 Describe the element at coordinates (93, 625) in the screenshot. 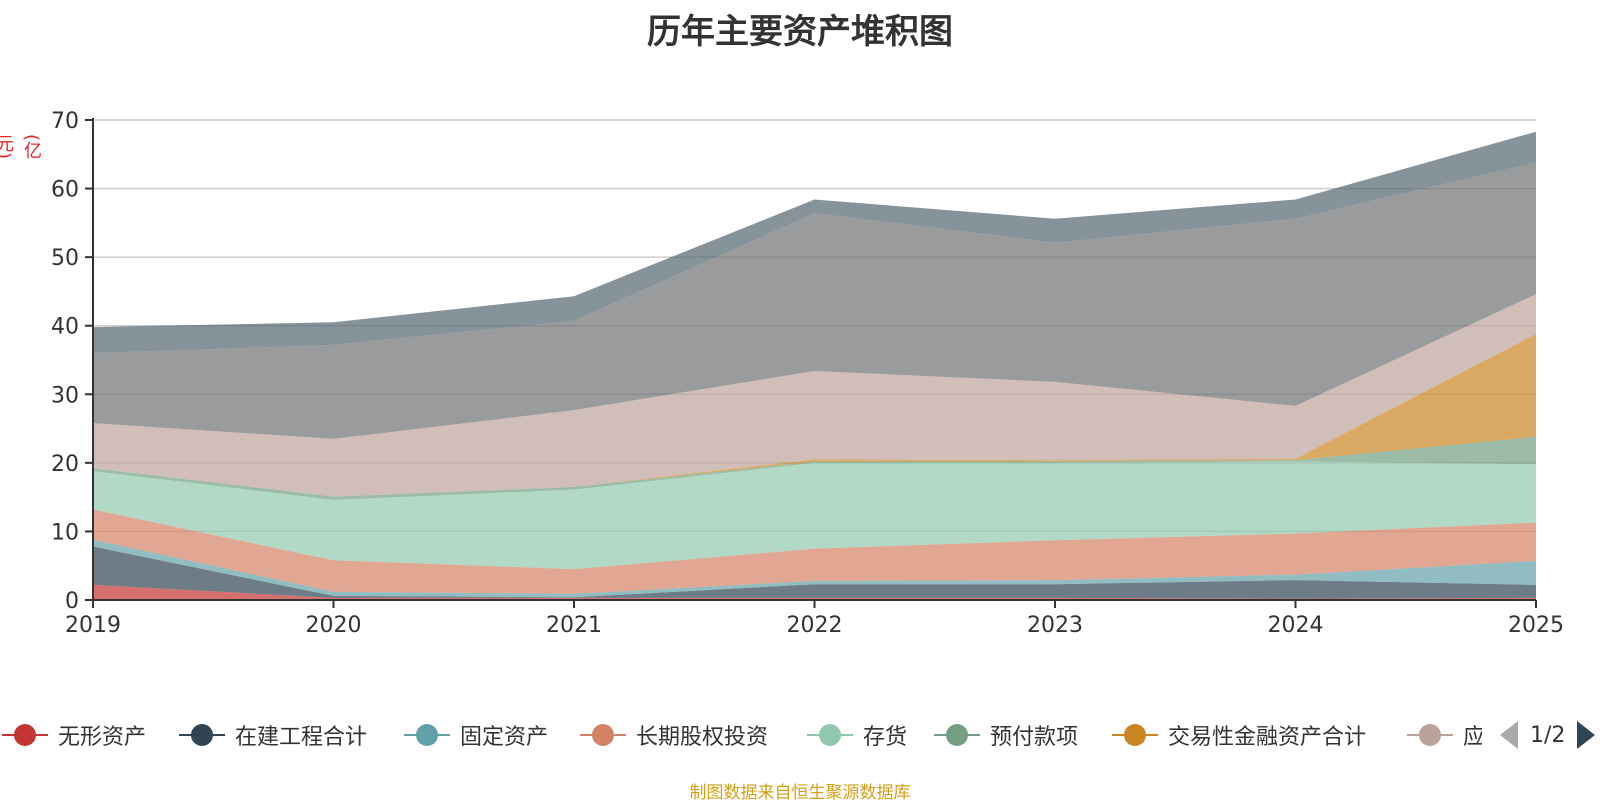

I see `x-tick-label: 2019` at that location.